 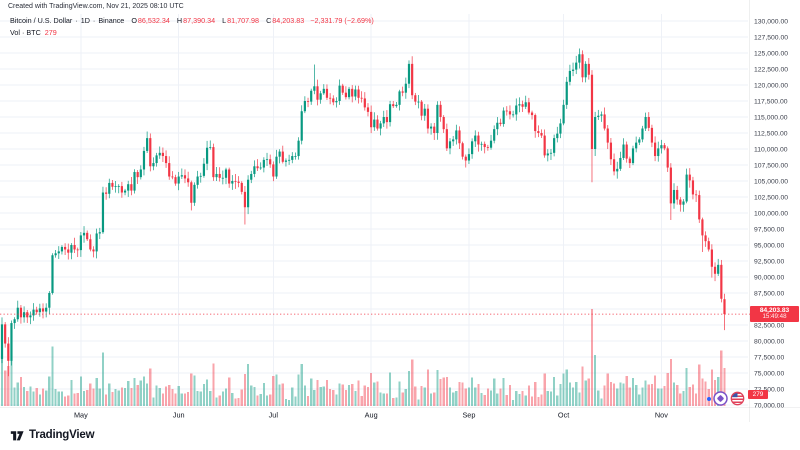 I want to click on svg-text: 77,500.00, so click(x=769, y=357).